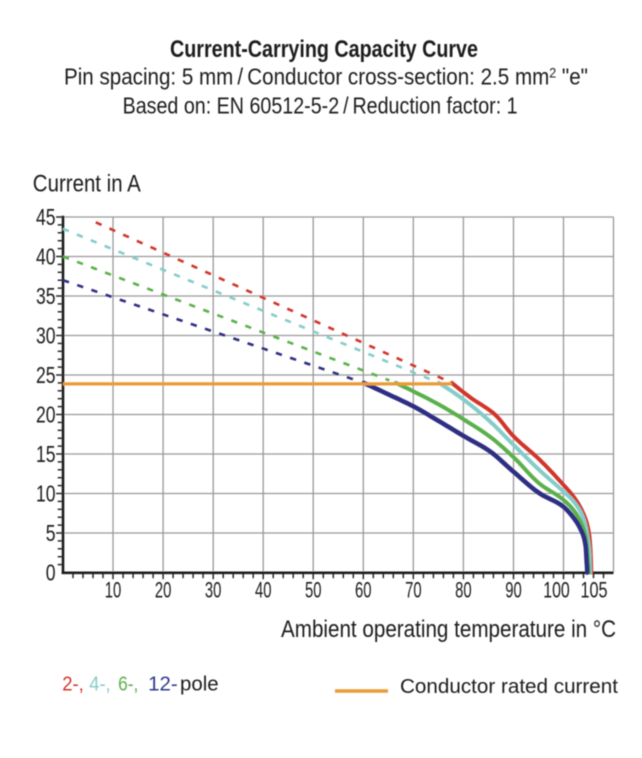 The width and height of the screenshot is (642, 758). I want to click on svg-text: 90, so click(513, 589).